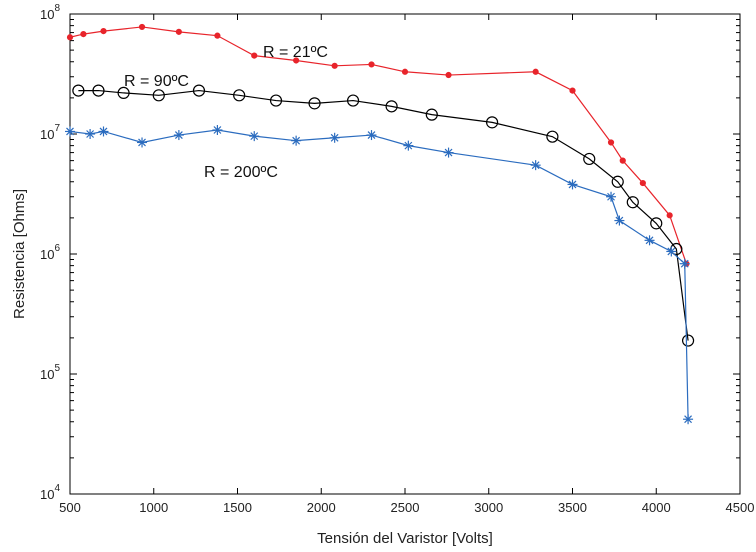  What do you see at coordinates (405, 507) in the screenshot?
I see `x-tick-label: 2500` at bounding box center [405, 507].